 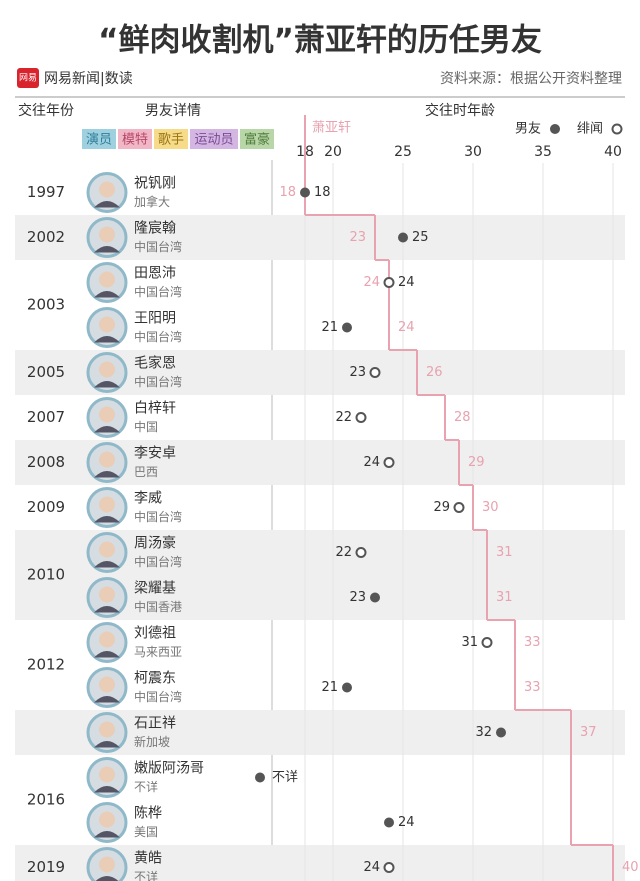 What do you see at coordinates (88, 78) in the screenshot?
I see `brand: 网易新闻|数读` at bounding box center [88, 78].